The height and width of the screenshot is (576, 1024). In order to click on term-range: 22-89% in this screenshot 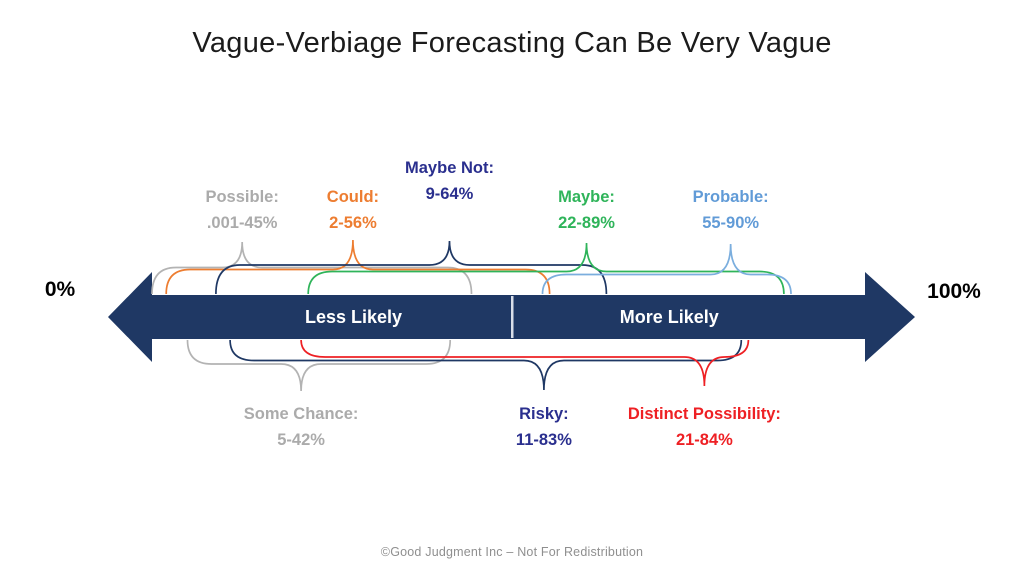, I will do `click(586, 223)`.